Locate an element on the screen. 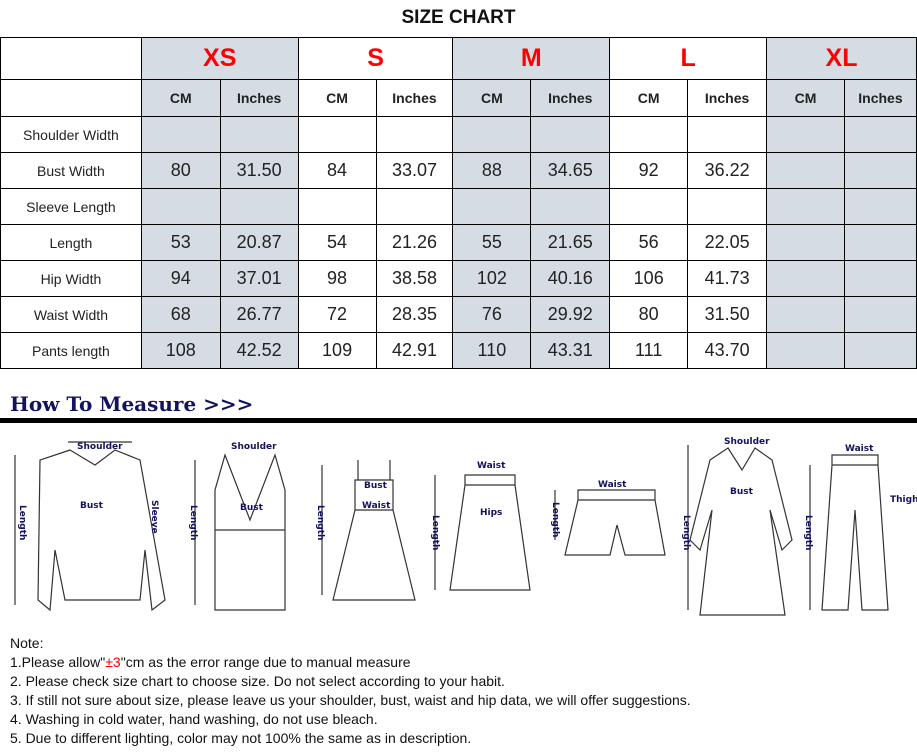  length-label: Length is located at coordinates (22, 522).